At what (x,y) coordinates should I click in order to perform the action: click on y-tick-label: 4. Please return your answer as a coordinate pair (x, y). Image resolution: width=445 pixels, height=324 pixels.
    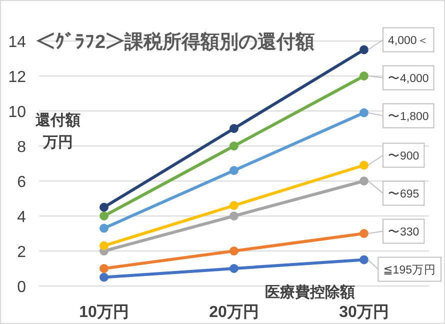
    Looking at the image, I should click on (21, 217).